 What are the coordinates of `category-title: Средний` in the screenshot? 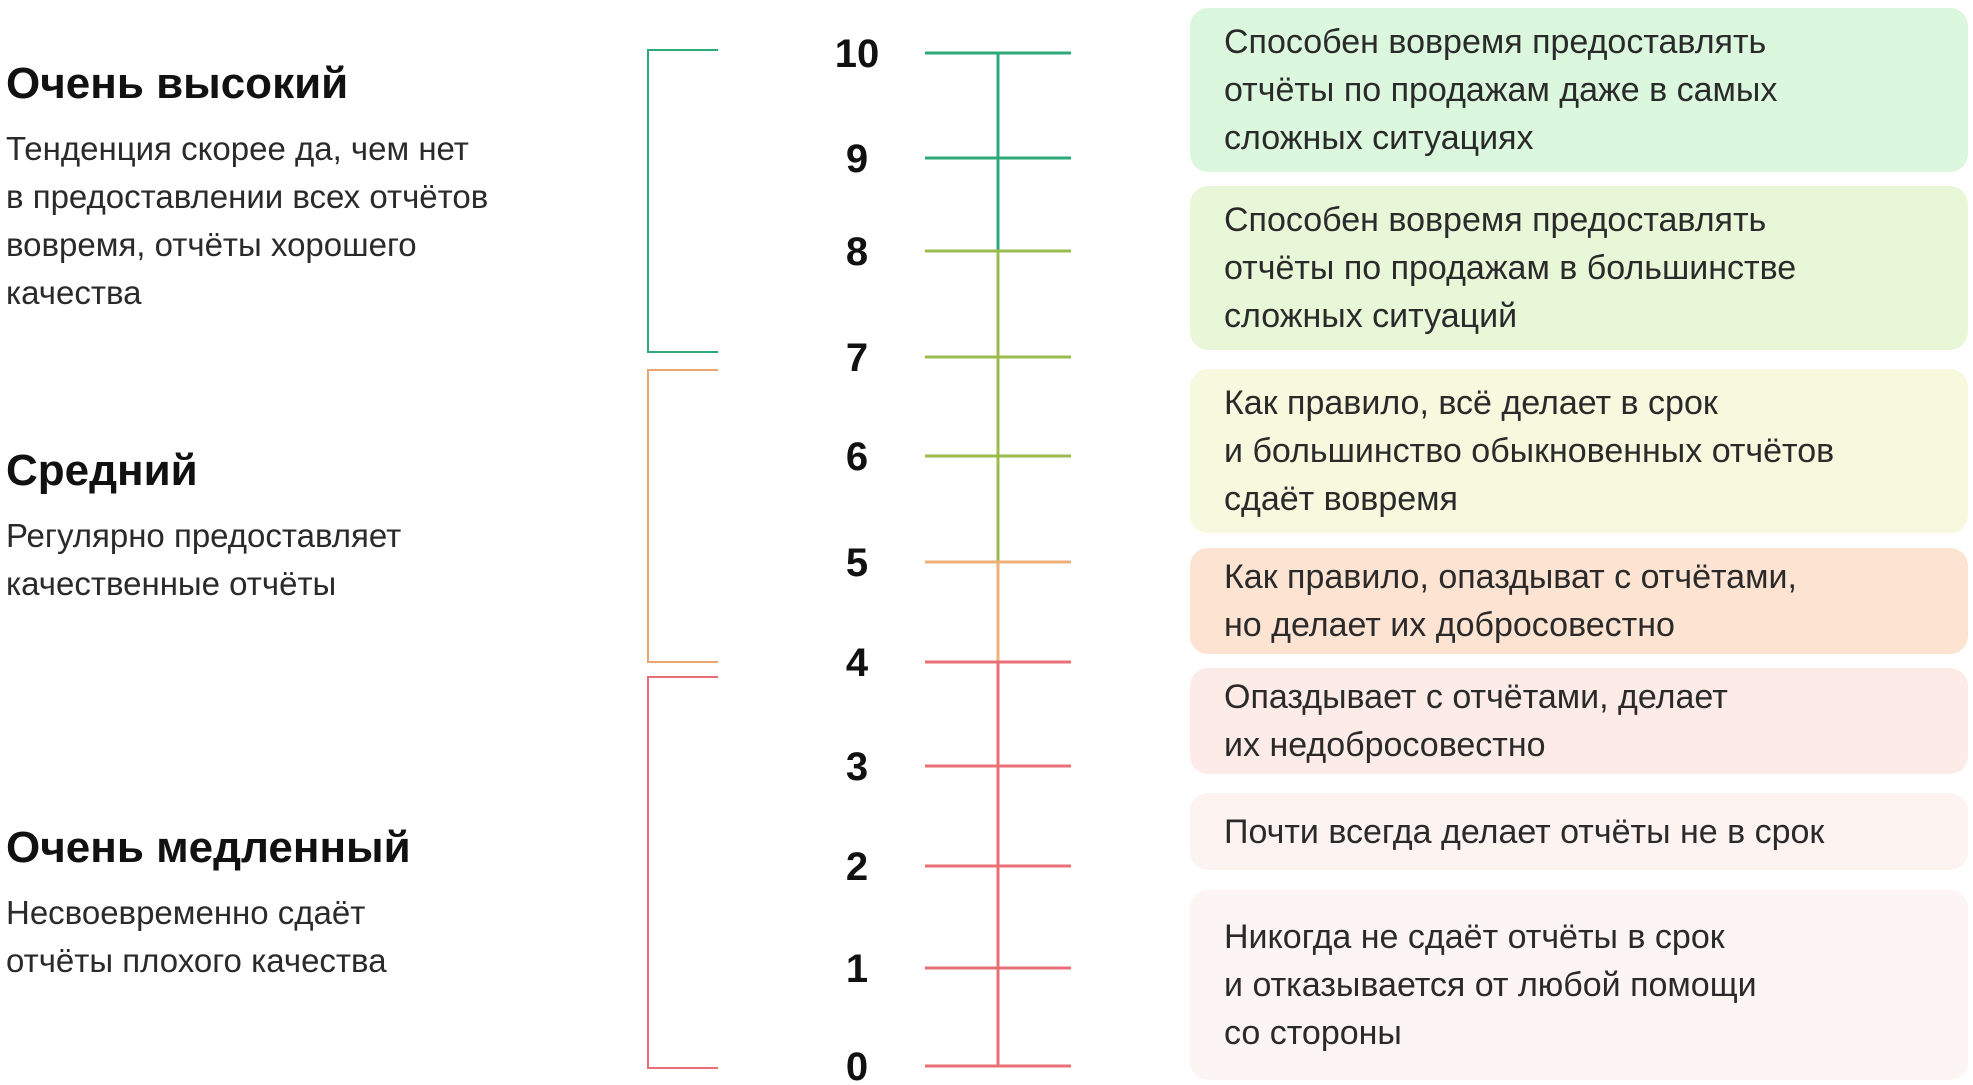 It's located at (102, 470).